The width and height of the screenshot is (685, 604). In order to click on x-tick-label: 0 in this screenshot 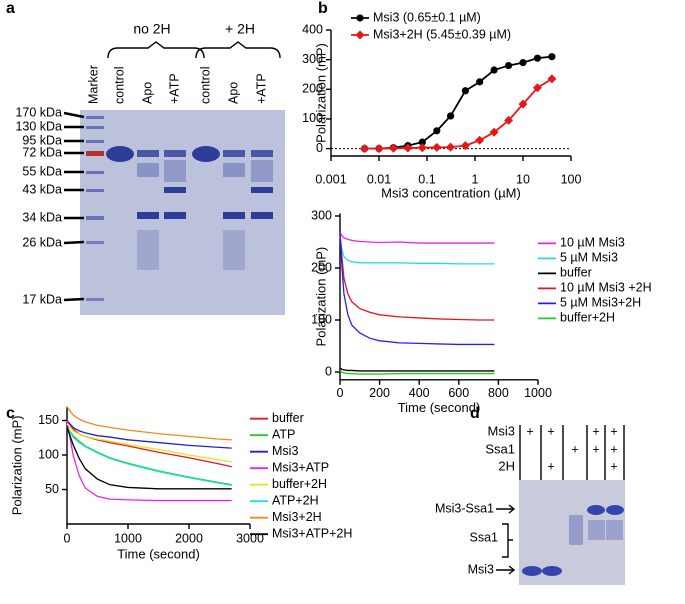, I will do `click(340, 393)`.